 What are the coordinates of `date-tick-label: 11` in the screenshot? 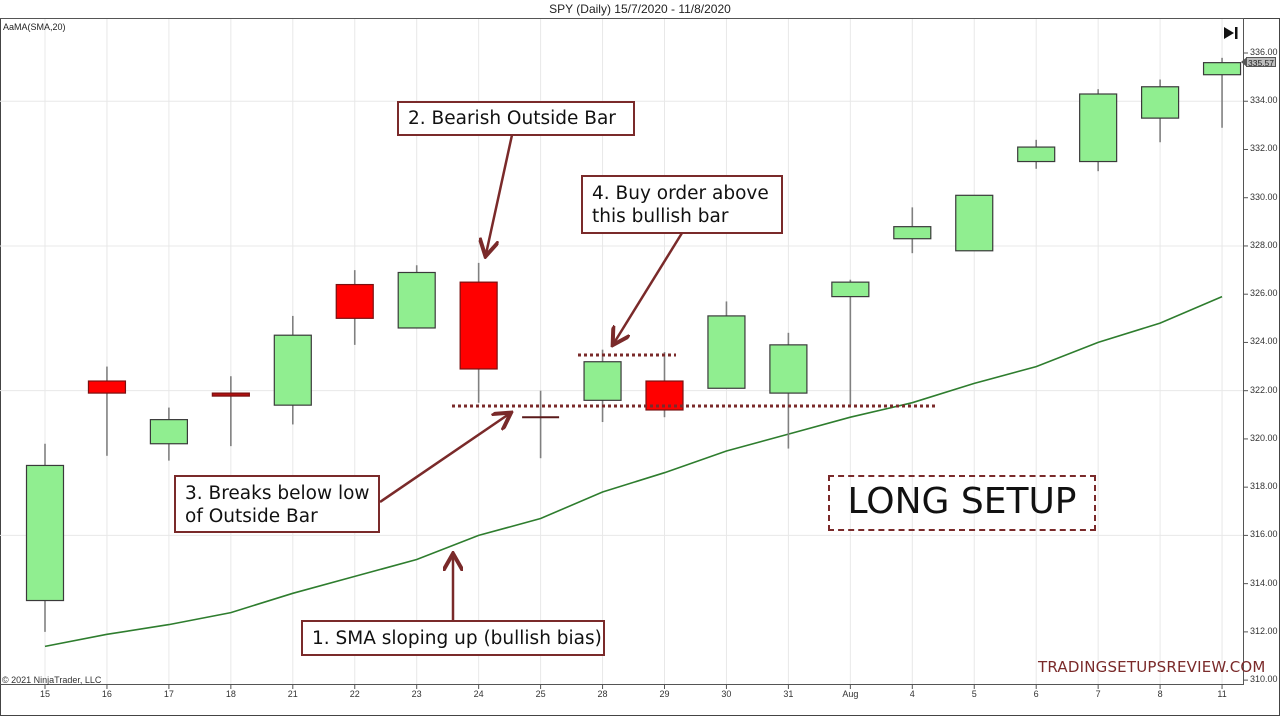 It's located at (1222, 694).